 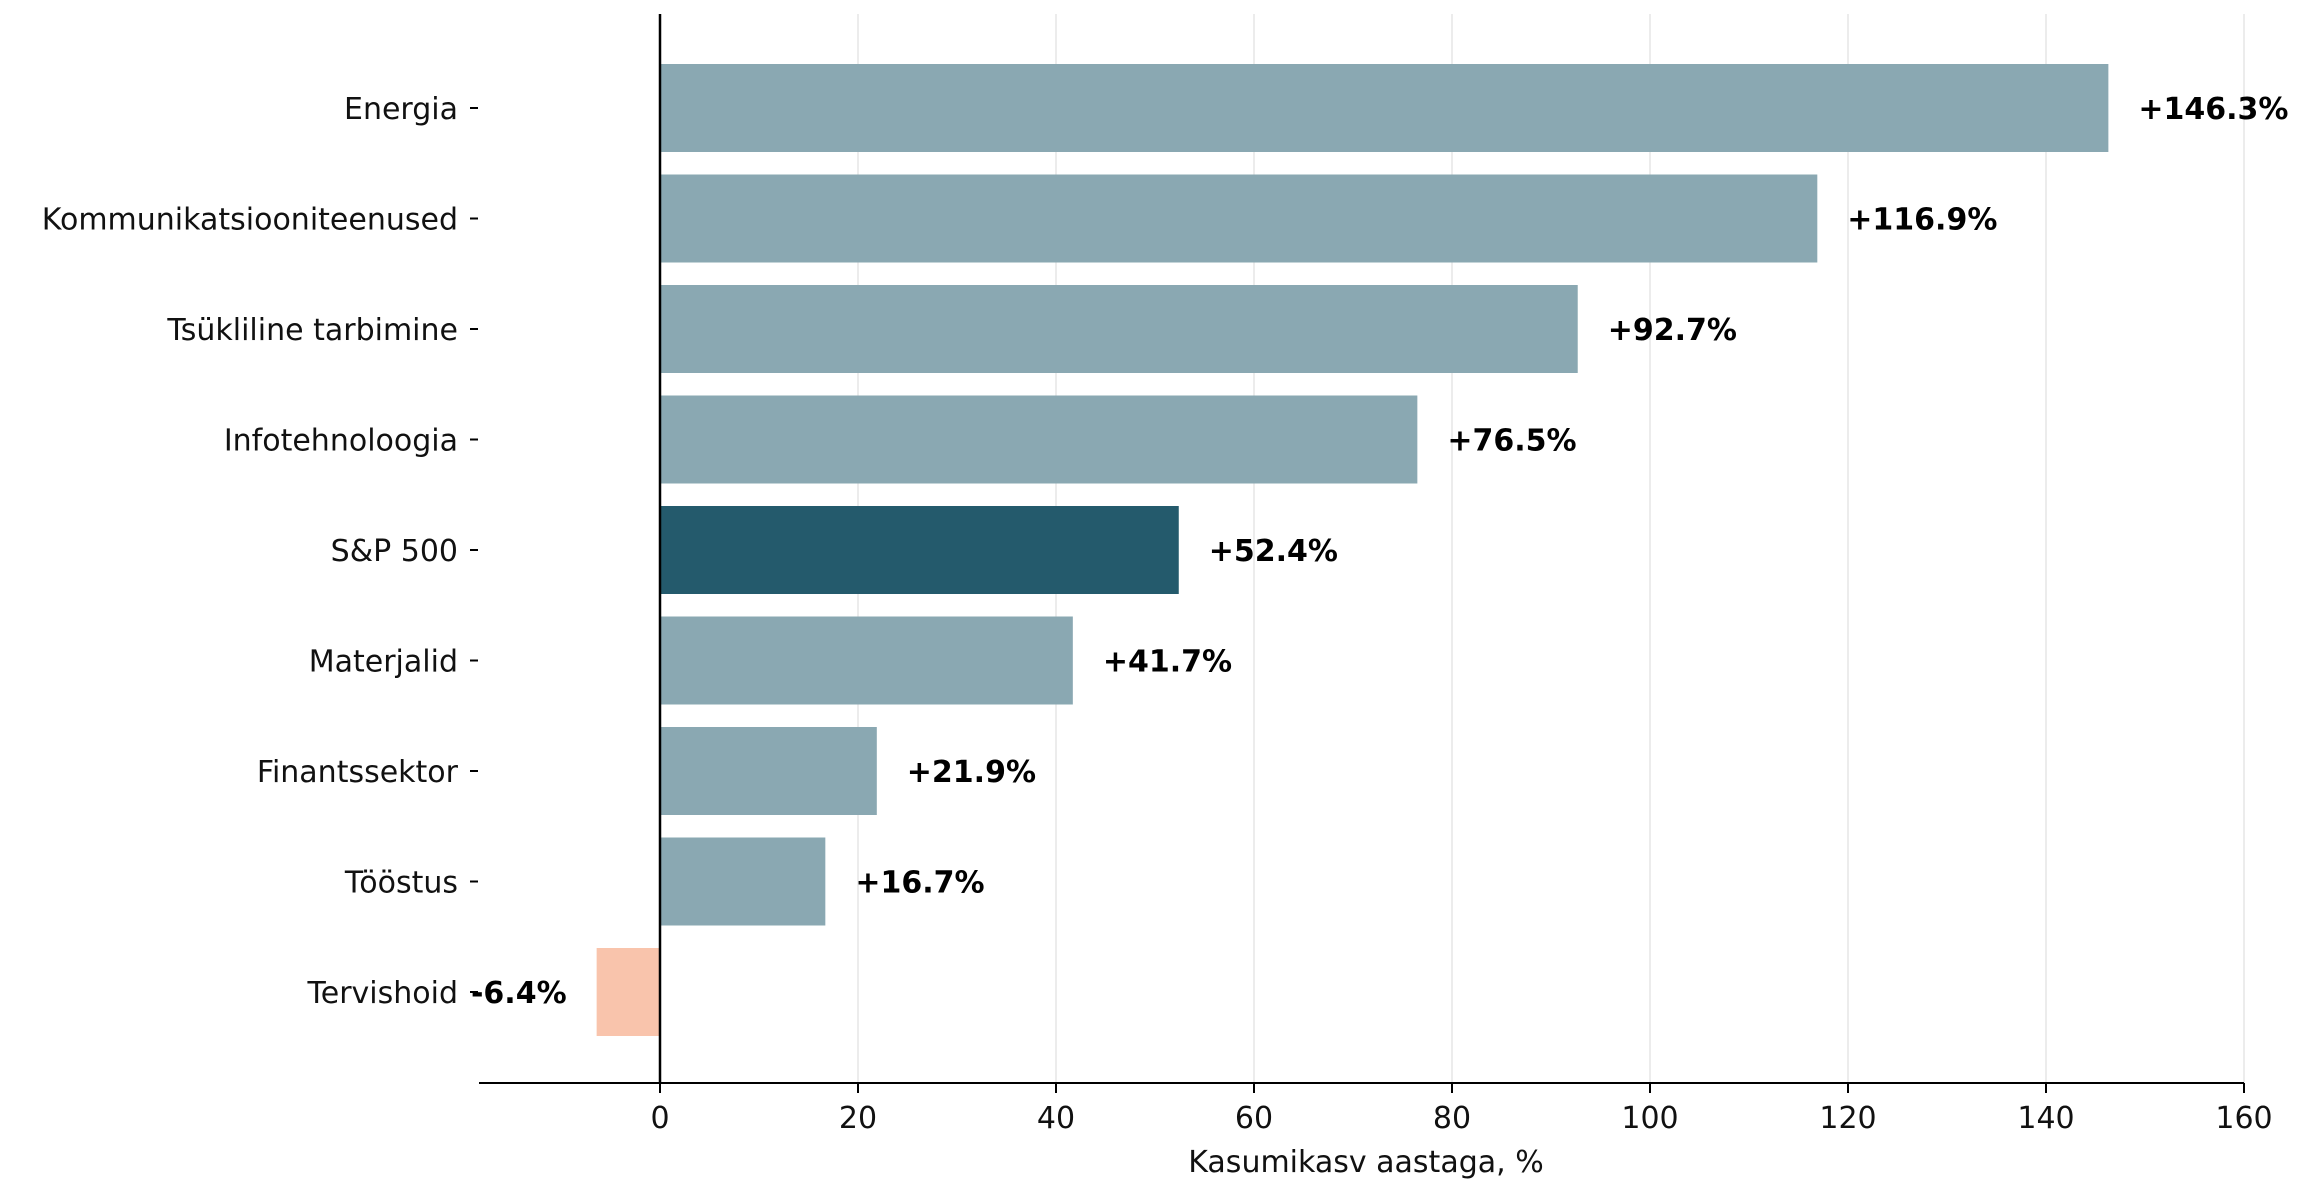 What do you see at coordinates (401, 109) in the screenshot?
I see `category-label: Energia` at bounding box center [401, 109].